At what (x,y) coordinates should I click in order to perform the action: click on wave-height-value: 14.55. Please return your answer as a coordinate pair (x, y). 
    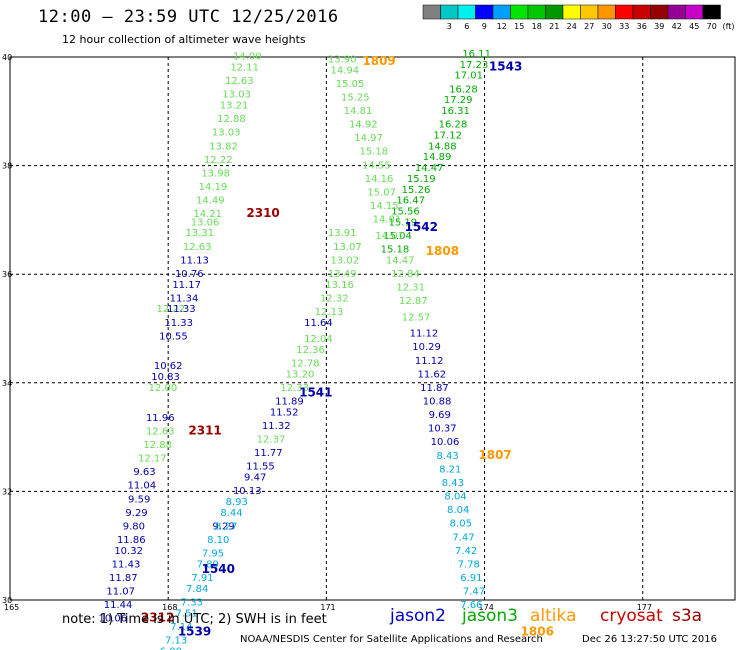
    Looking at the image, I should click on (376, 165).